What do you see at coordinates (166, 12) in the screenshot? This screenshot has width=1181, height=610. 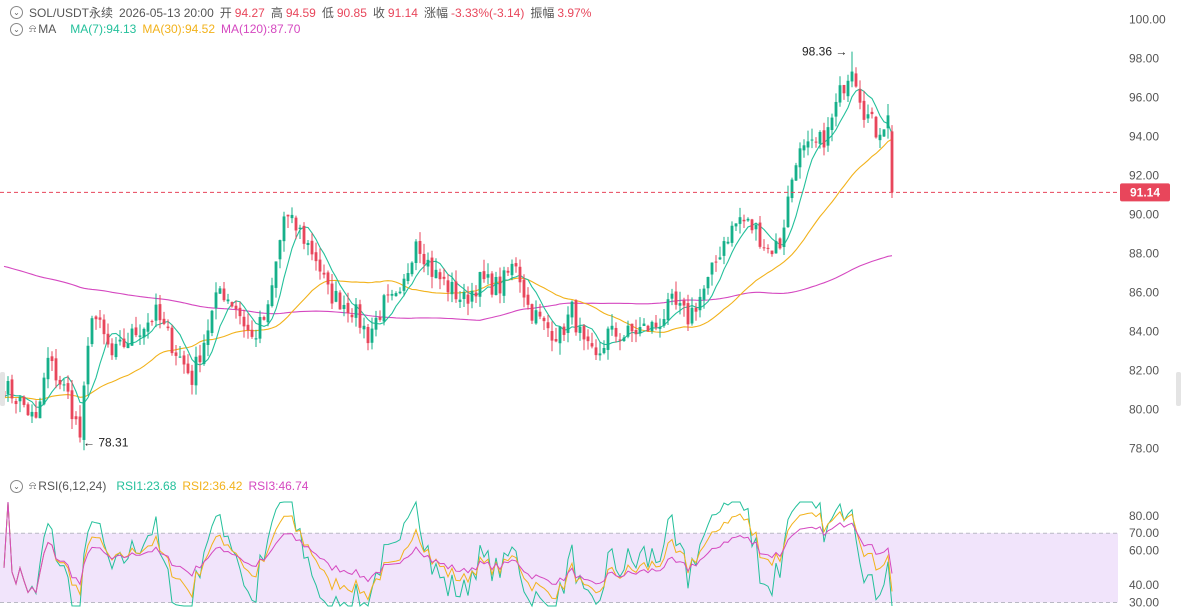 I see `datetime-label: 2026-05-13 20:00` at bounding box center [166, 12].